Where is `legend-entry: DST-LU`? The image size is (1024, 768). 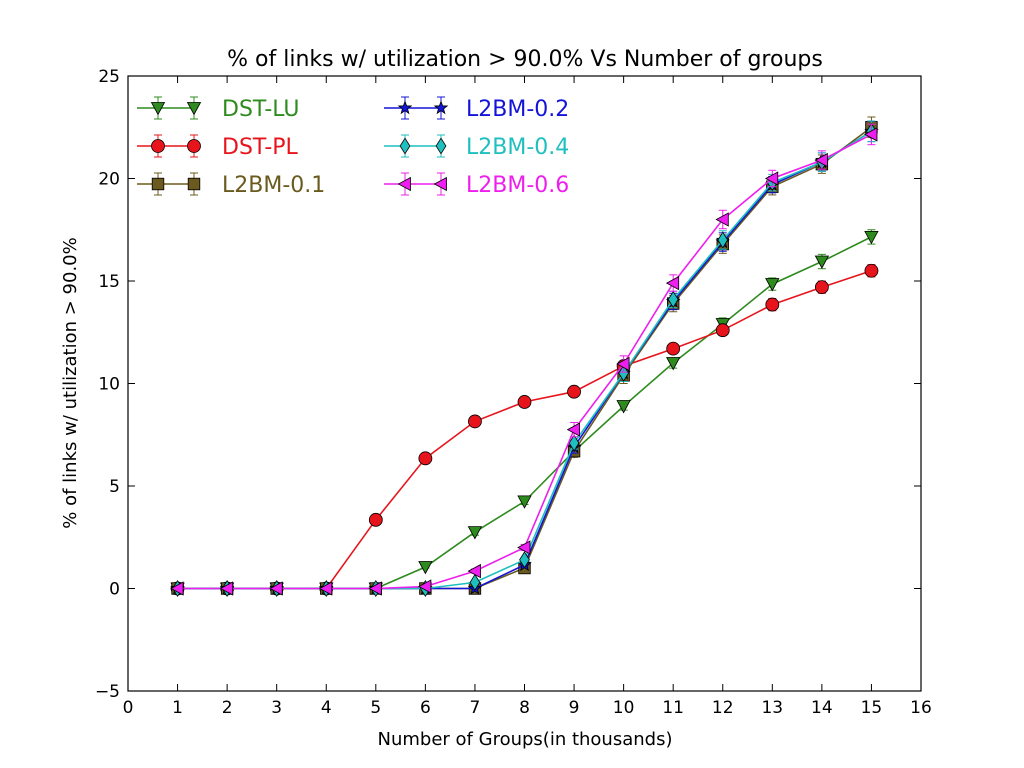 legend-entry: DST-LU is located at coordinates (218, 109).